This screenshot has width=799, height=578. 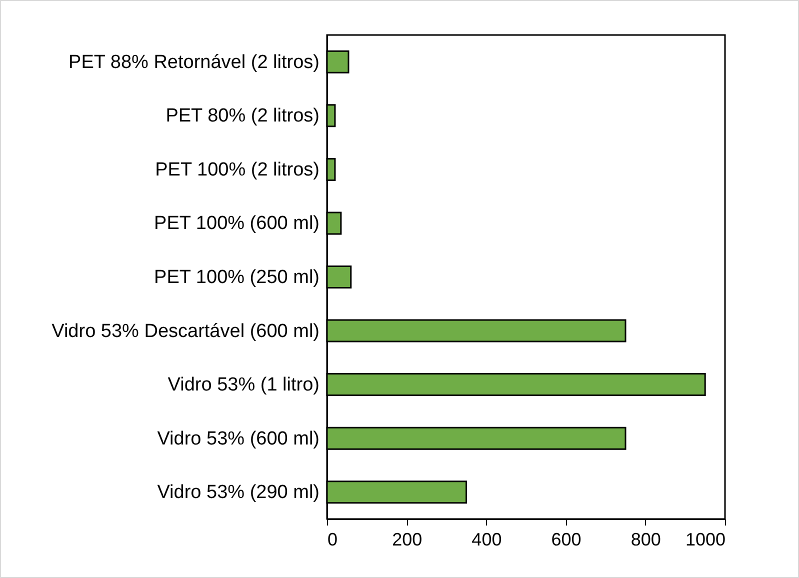 What do you see at coordinates (186, 331) in the screenshot?
I see `y-tick-label: Vidro 53% Descartável (600 ml)` at bounding box center [186, 331].